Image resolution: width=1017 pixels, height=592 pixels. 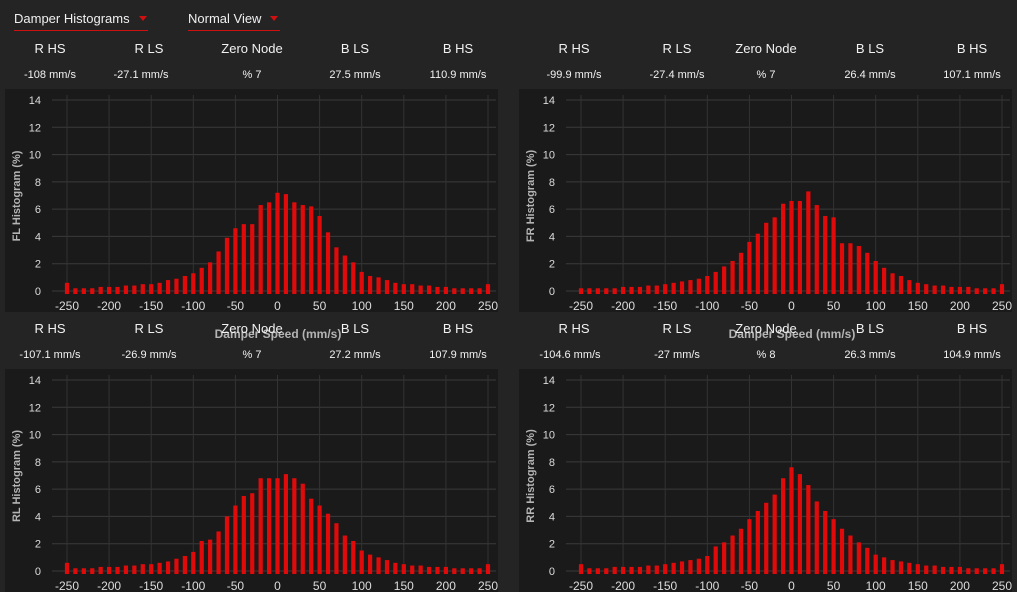 I want to click on stat-value-b-ls: 26.4 mm/s, so click(x=870, y=75).